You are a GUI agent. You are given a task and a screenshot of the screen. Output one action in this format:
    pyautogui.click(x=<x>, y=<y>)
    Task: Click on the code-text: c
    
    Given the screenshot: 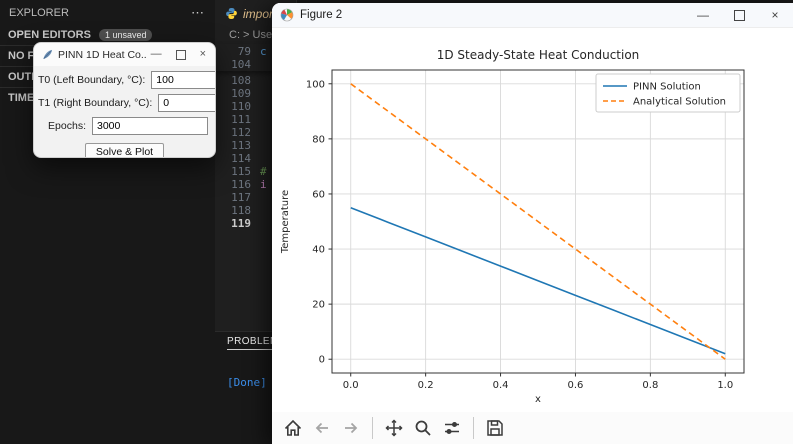 What is the action you would take?
    pyautogui.click(x=263, y=51)
    